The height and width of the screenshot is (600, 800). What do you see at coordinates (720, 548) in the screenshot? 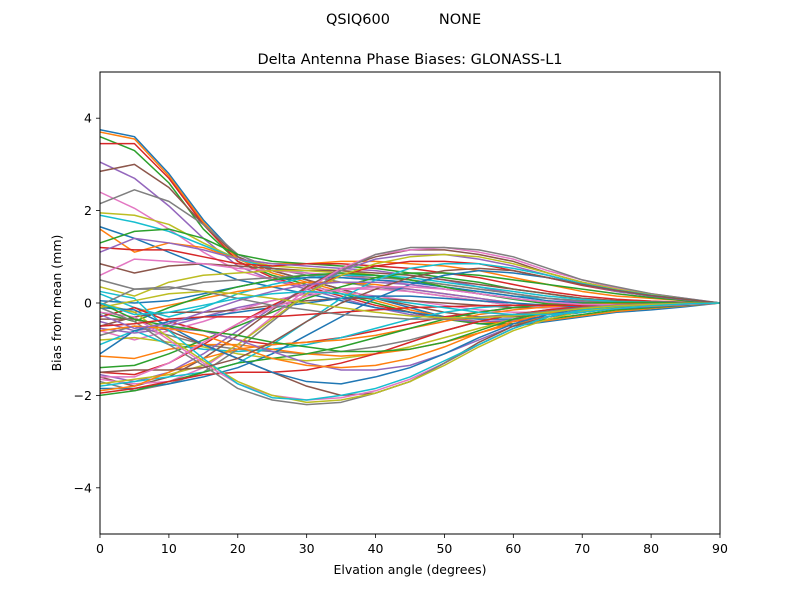
I see `x-tick-label: 90` at bounding box center [720, 548].